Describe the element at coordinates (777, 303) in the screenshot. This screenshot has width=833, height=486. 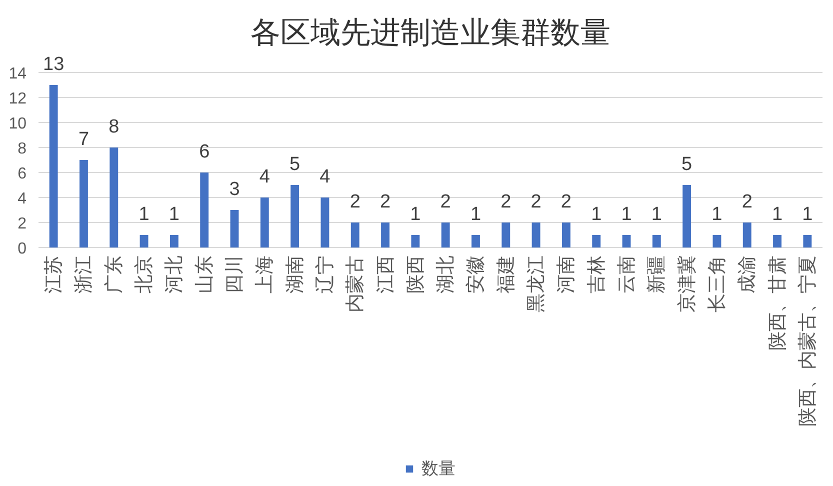
I see `x-tick-label: 陕西、甘肃` at that location.